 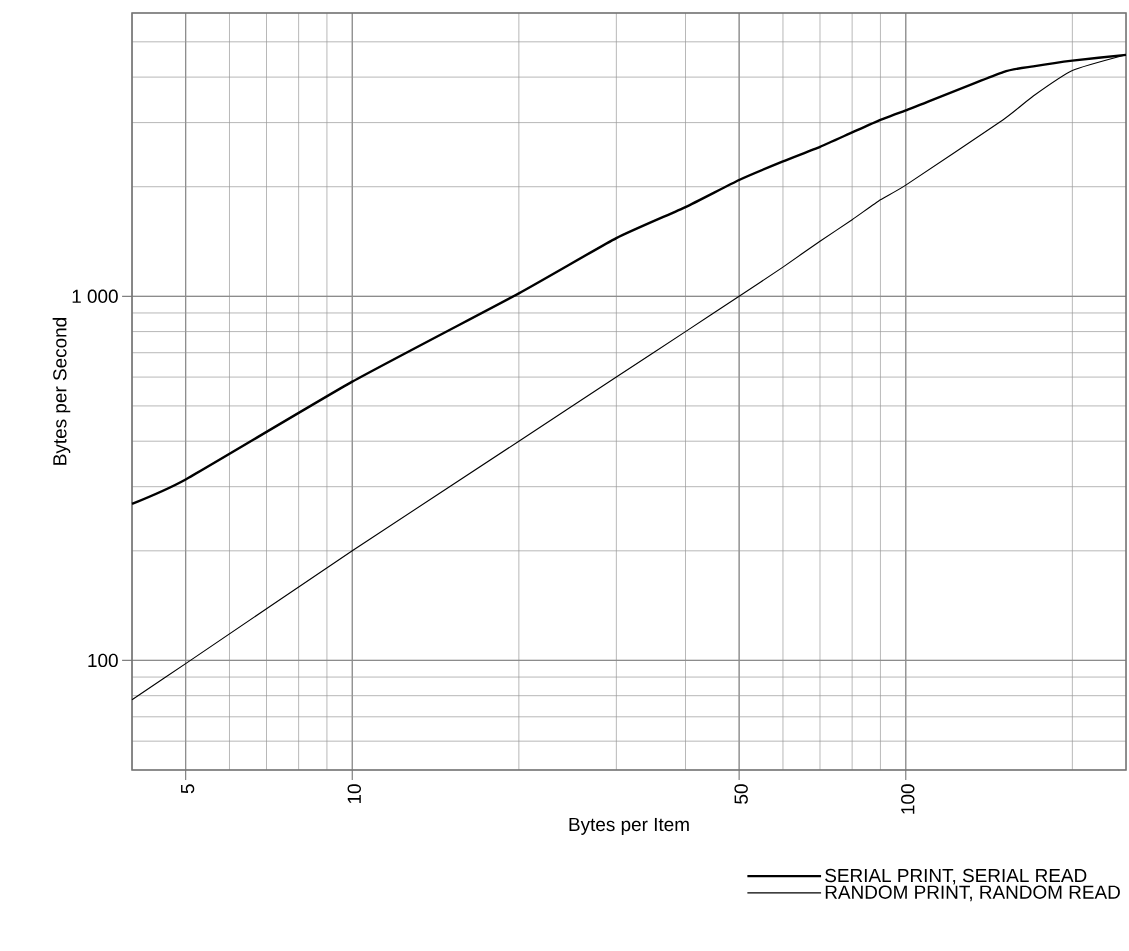 I want to click on x-tick-label: 10, so click(x=354, y=794).